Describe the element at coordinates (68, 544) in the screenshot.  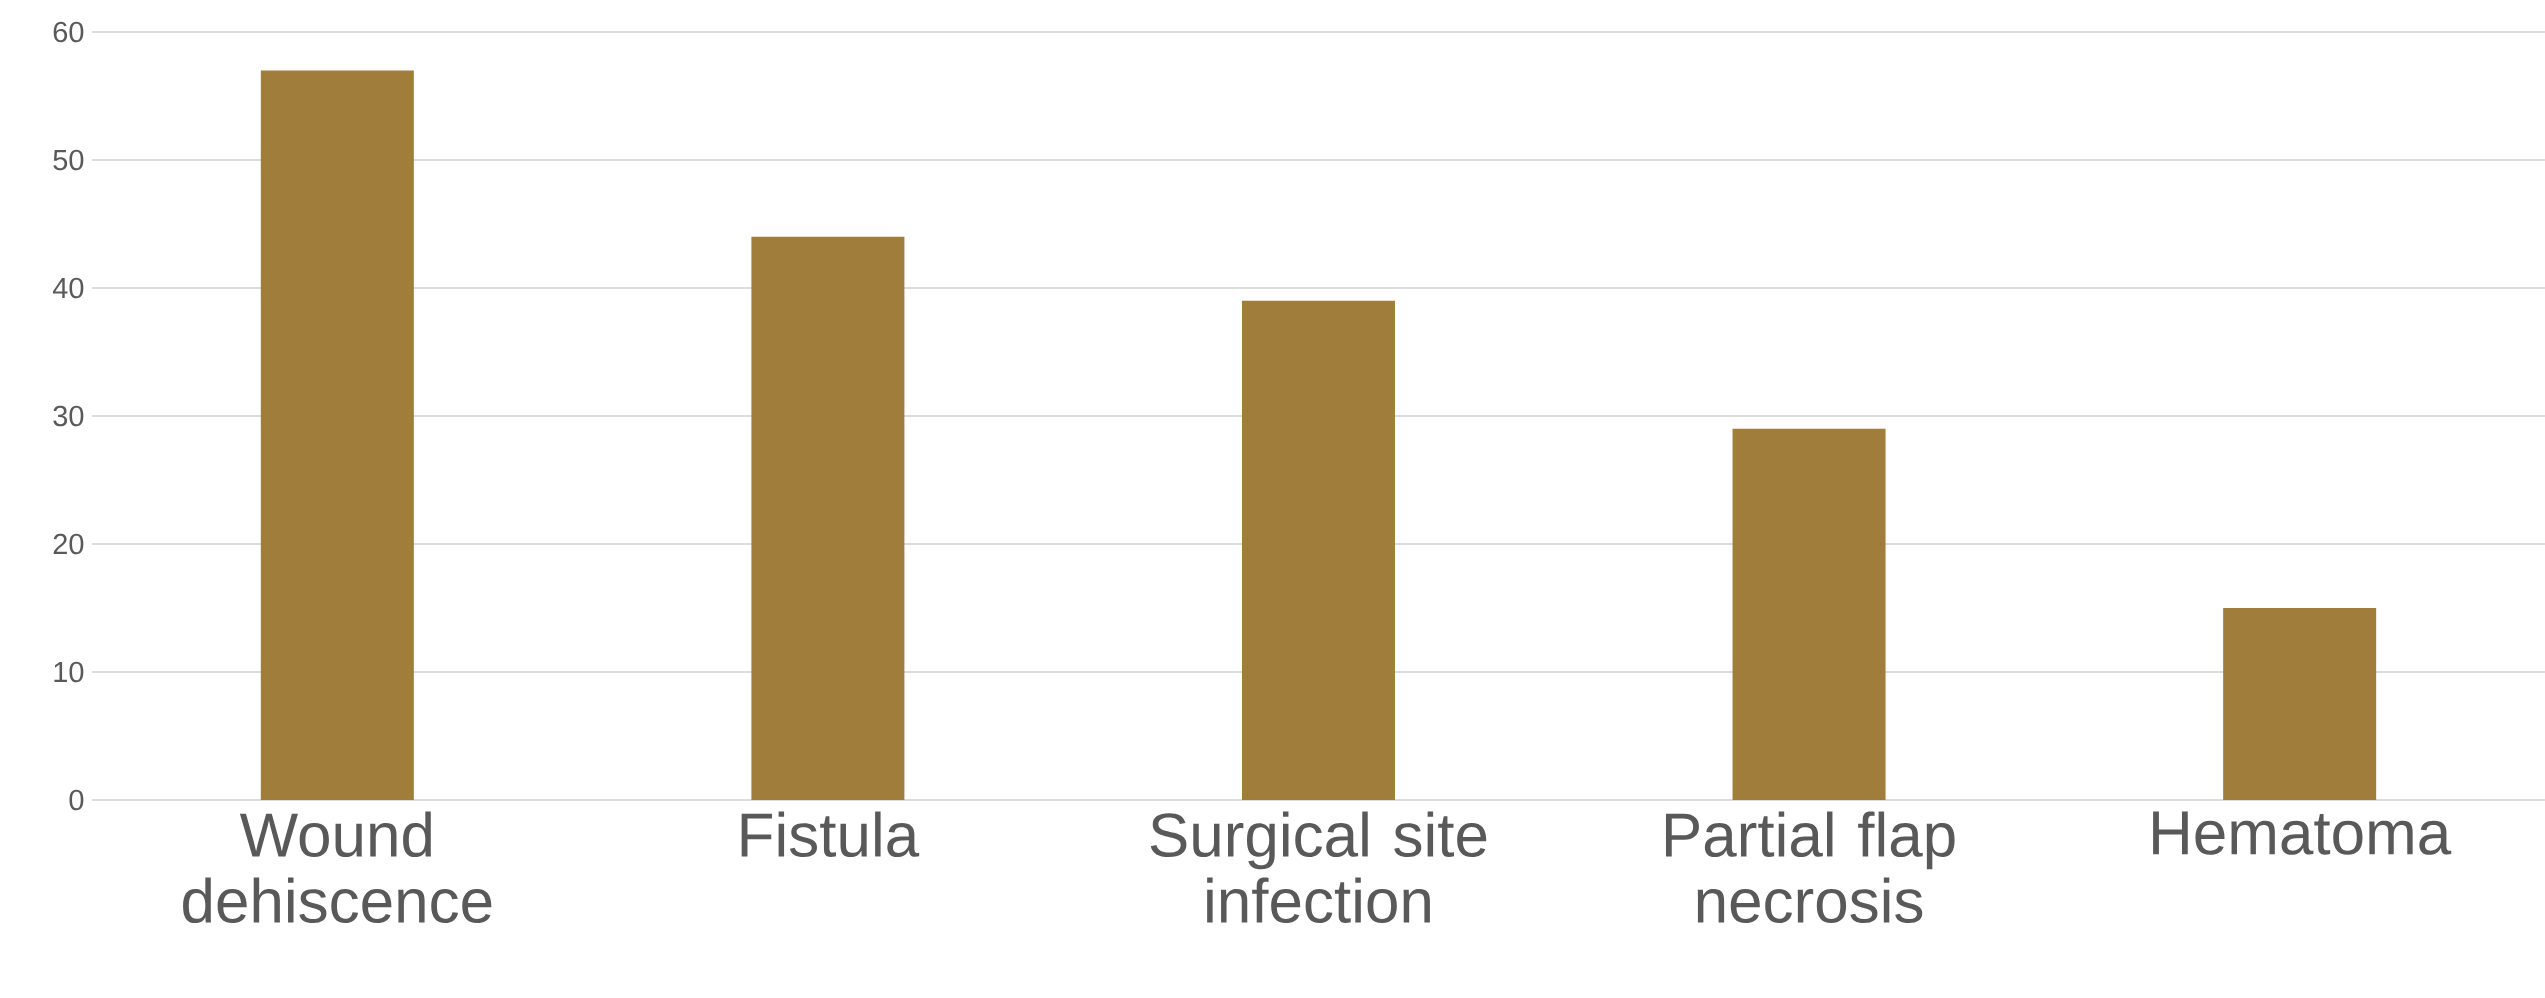
I see `y-tick-label: 20` at that location.